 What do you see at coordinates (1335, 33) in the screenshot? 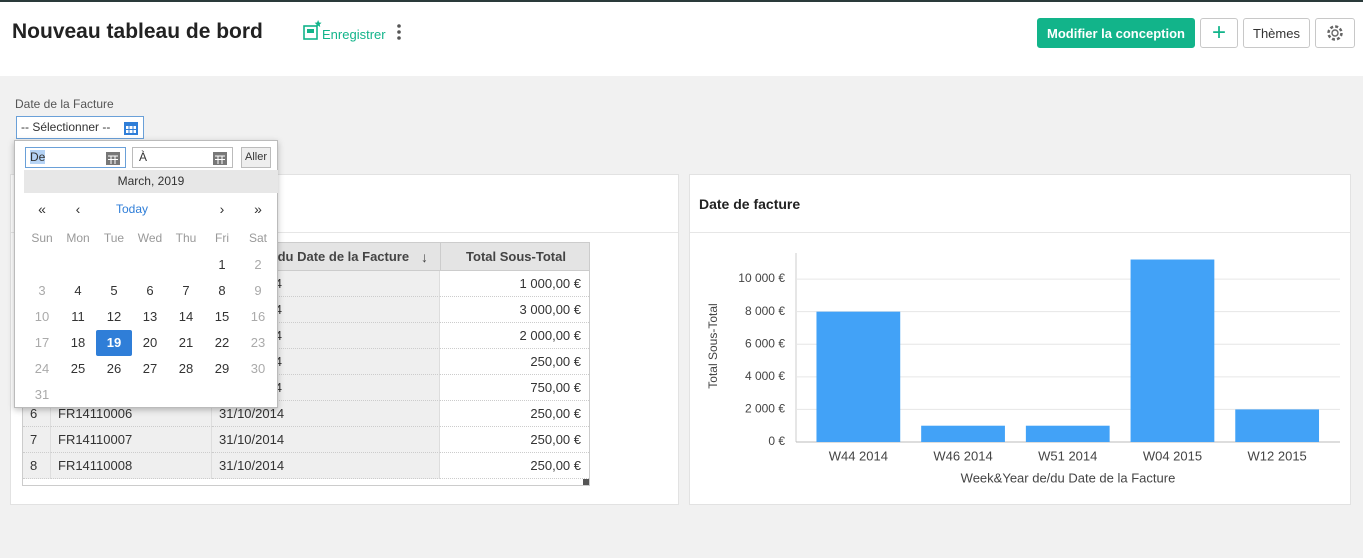
I see `settings-button` at bounding box center [1335, 33].